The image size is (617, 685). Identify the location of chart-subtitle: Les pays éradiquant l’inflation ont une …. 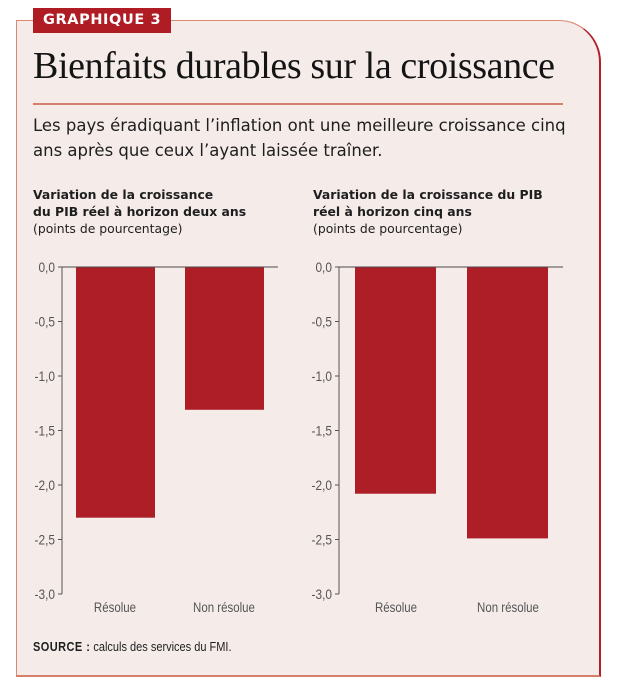
(299, 138).